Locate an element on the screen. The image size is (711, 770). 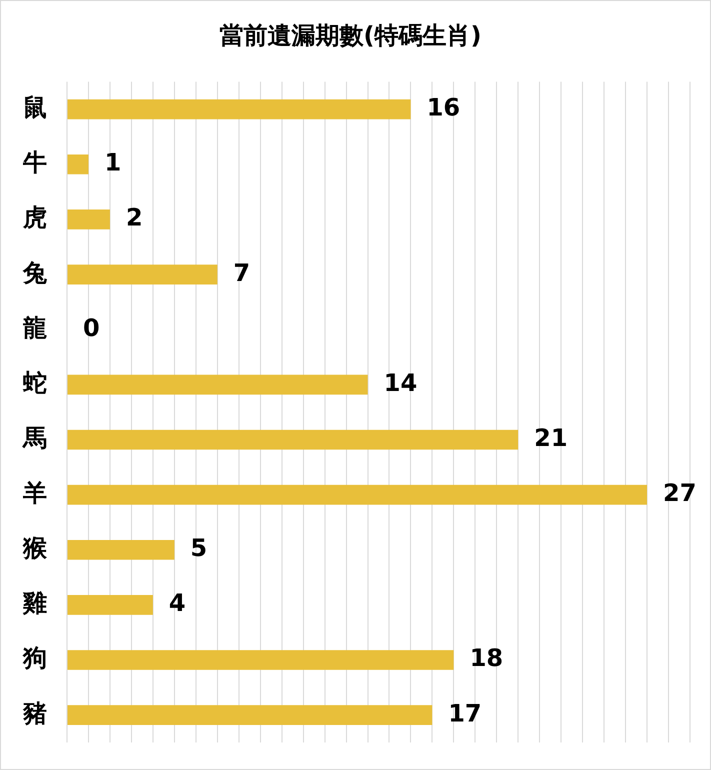
data-label: 0 is located at coordinates (91, 328).